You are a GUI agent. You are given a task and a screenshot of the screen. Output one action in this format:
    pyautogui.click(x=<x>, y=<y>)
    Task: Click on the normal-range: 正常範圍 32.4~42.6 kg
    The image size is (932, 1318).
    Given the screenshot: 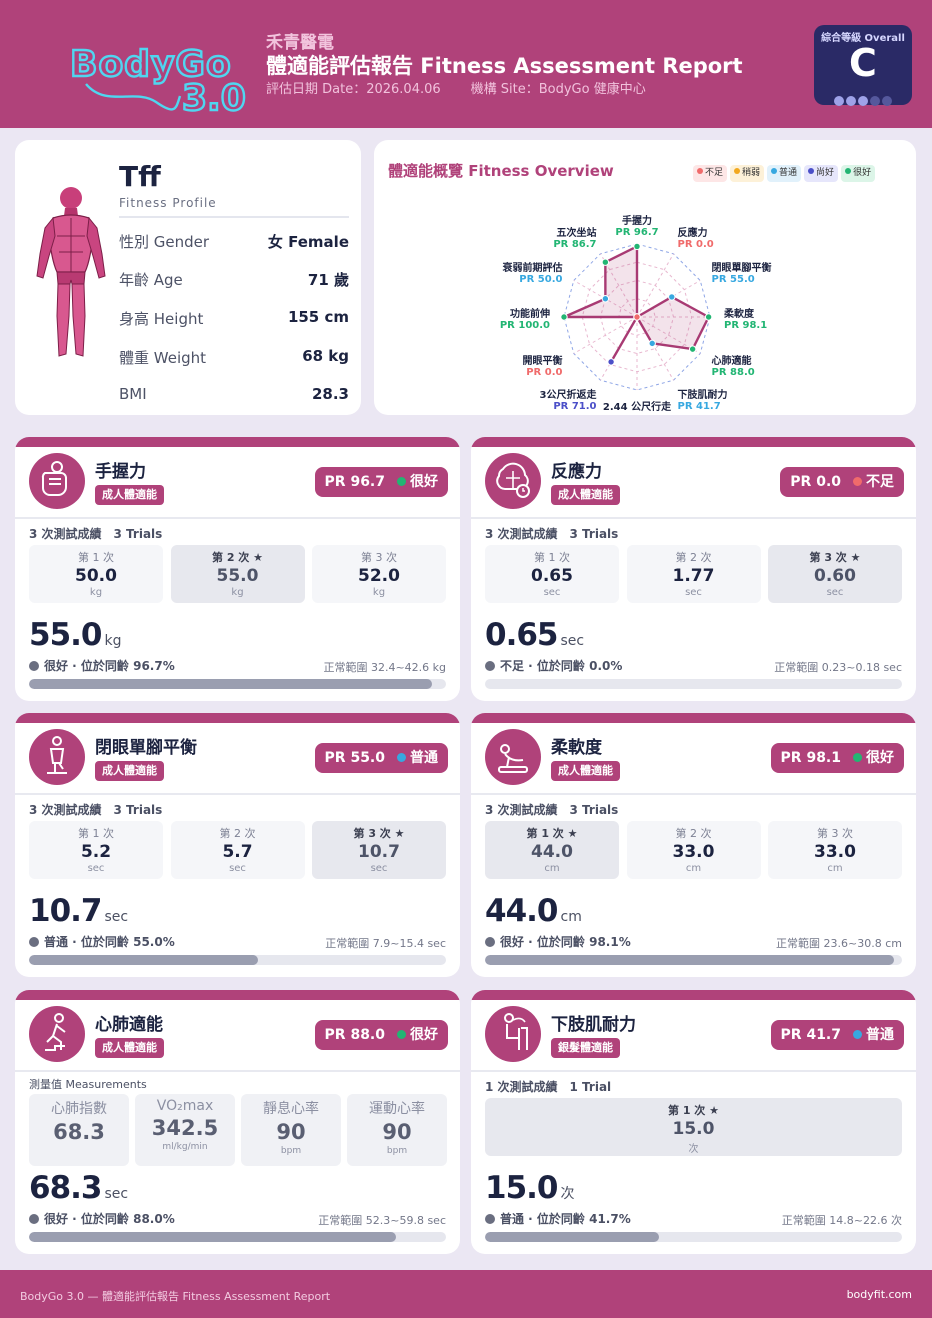 What is the action you would take?
    pyautogui.click(x=384, y=667)
    